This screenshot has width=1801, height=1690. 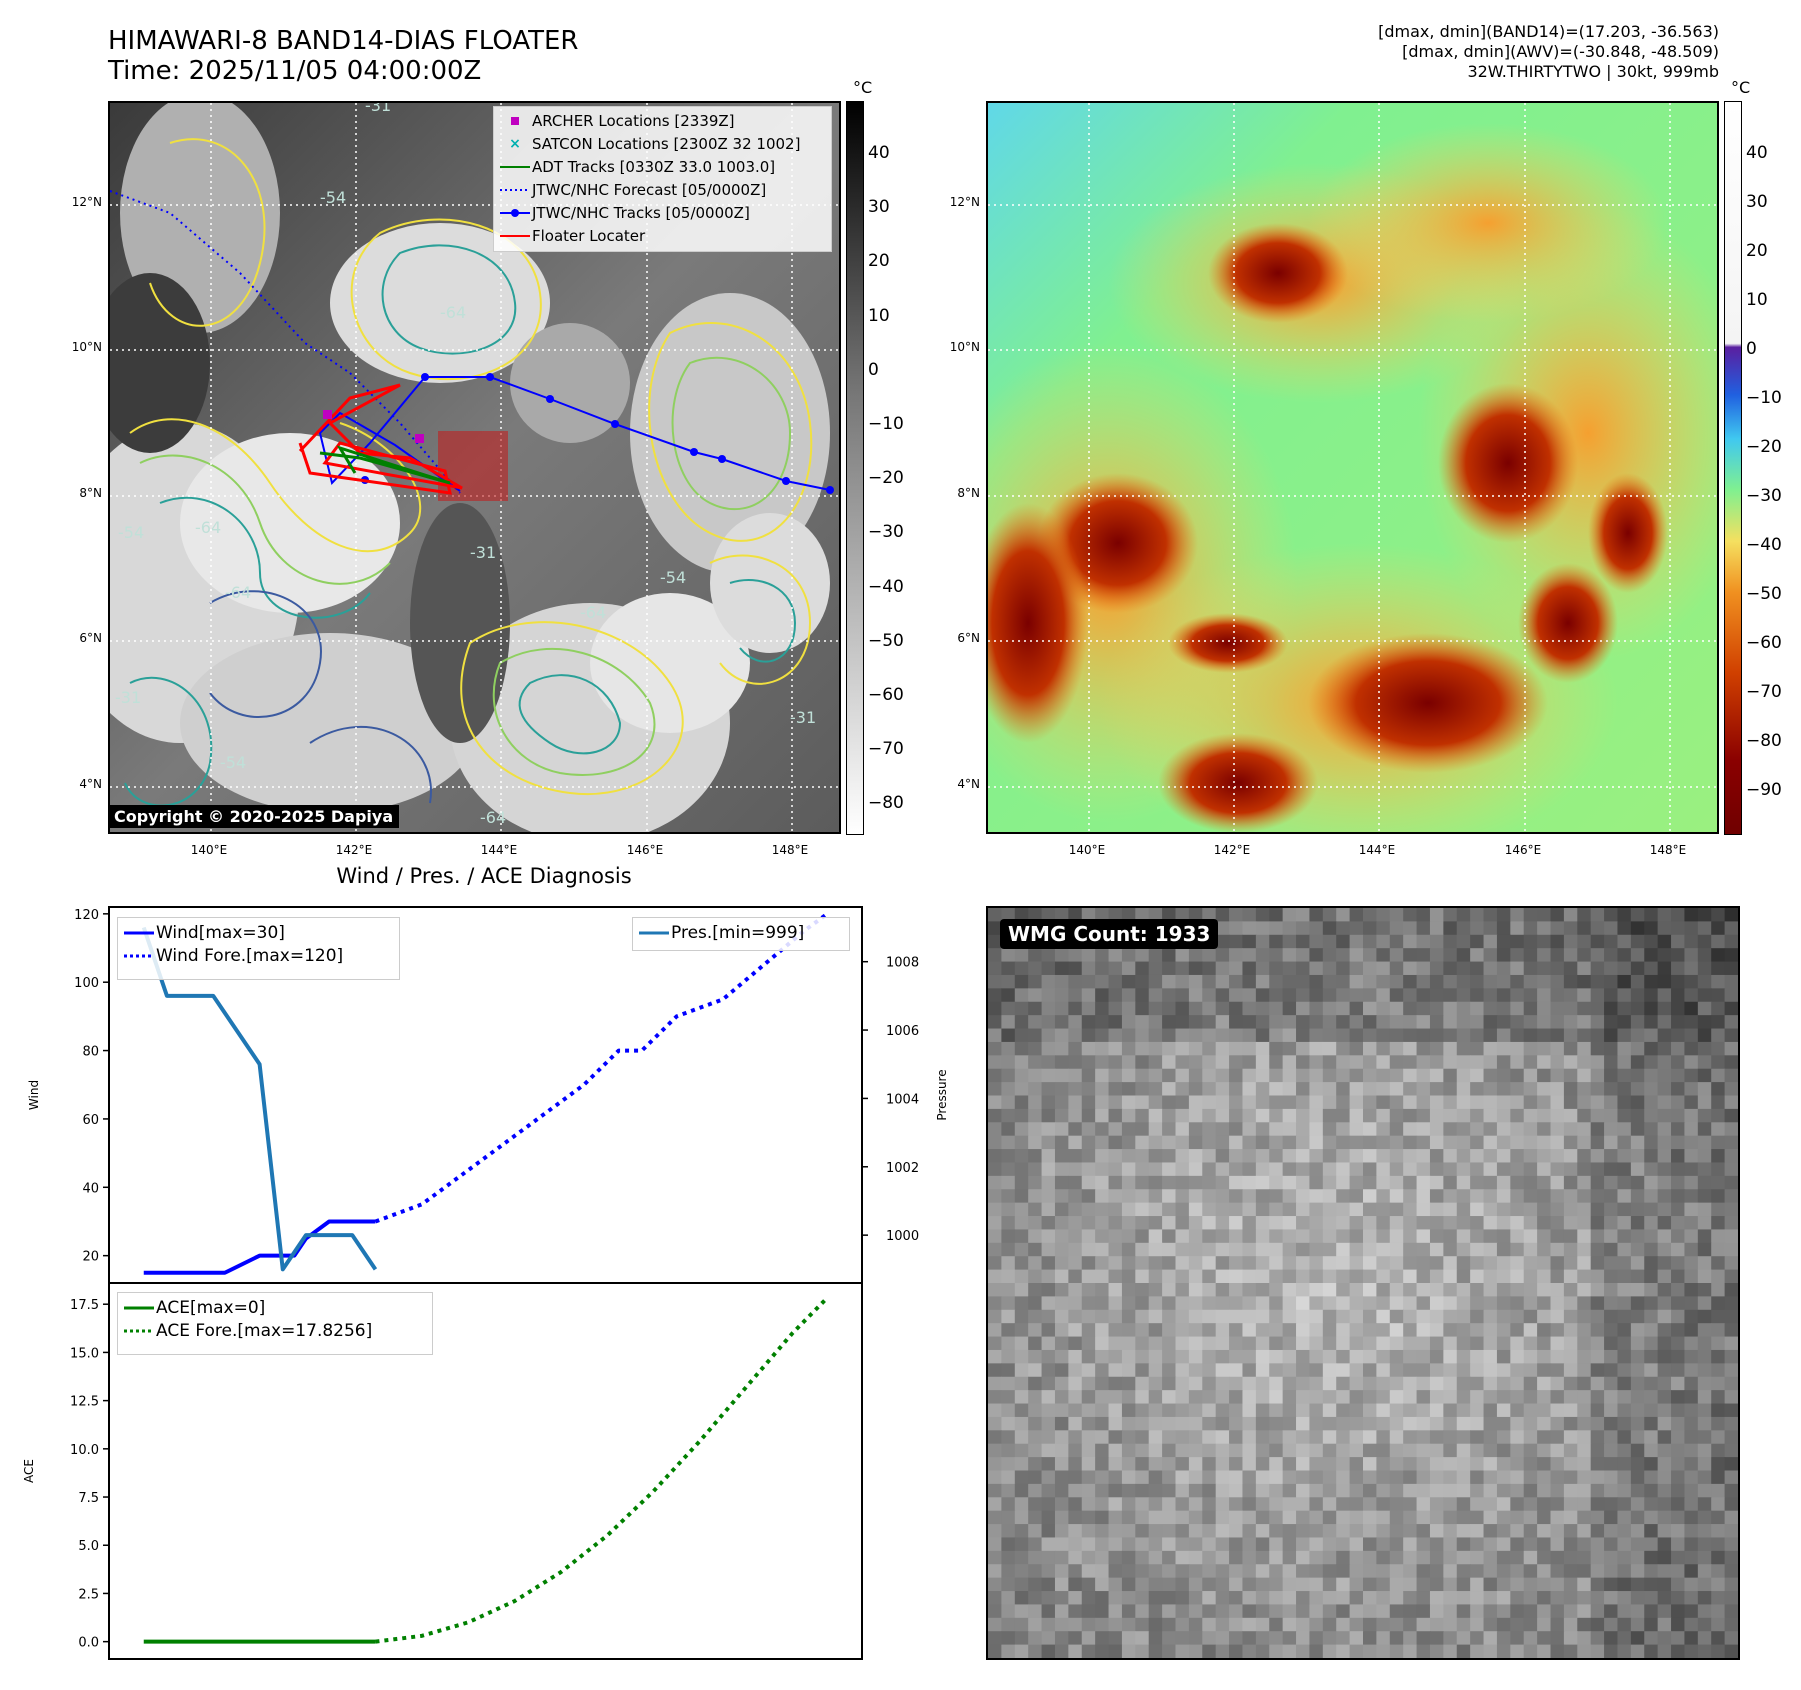 I want to click on ace-frame, so click(x=485, y=1471).